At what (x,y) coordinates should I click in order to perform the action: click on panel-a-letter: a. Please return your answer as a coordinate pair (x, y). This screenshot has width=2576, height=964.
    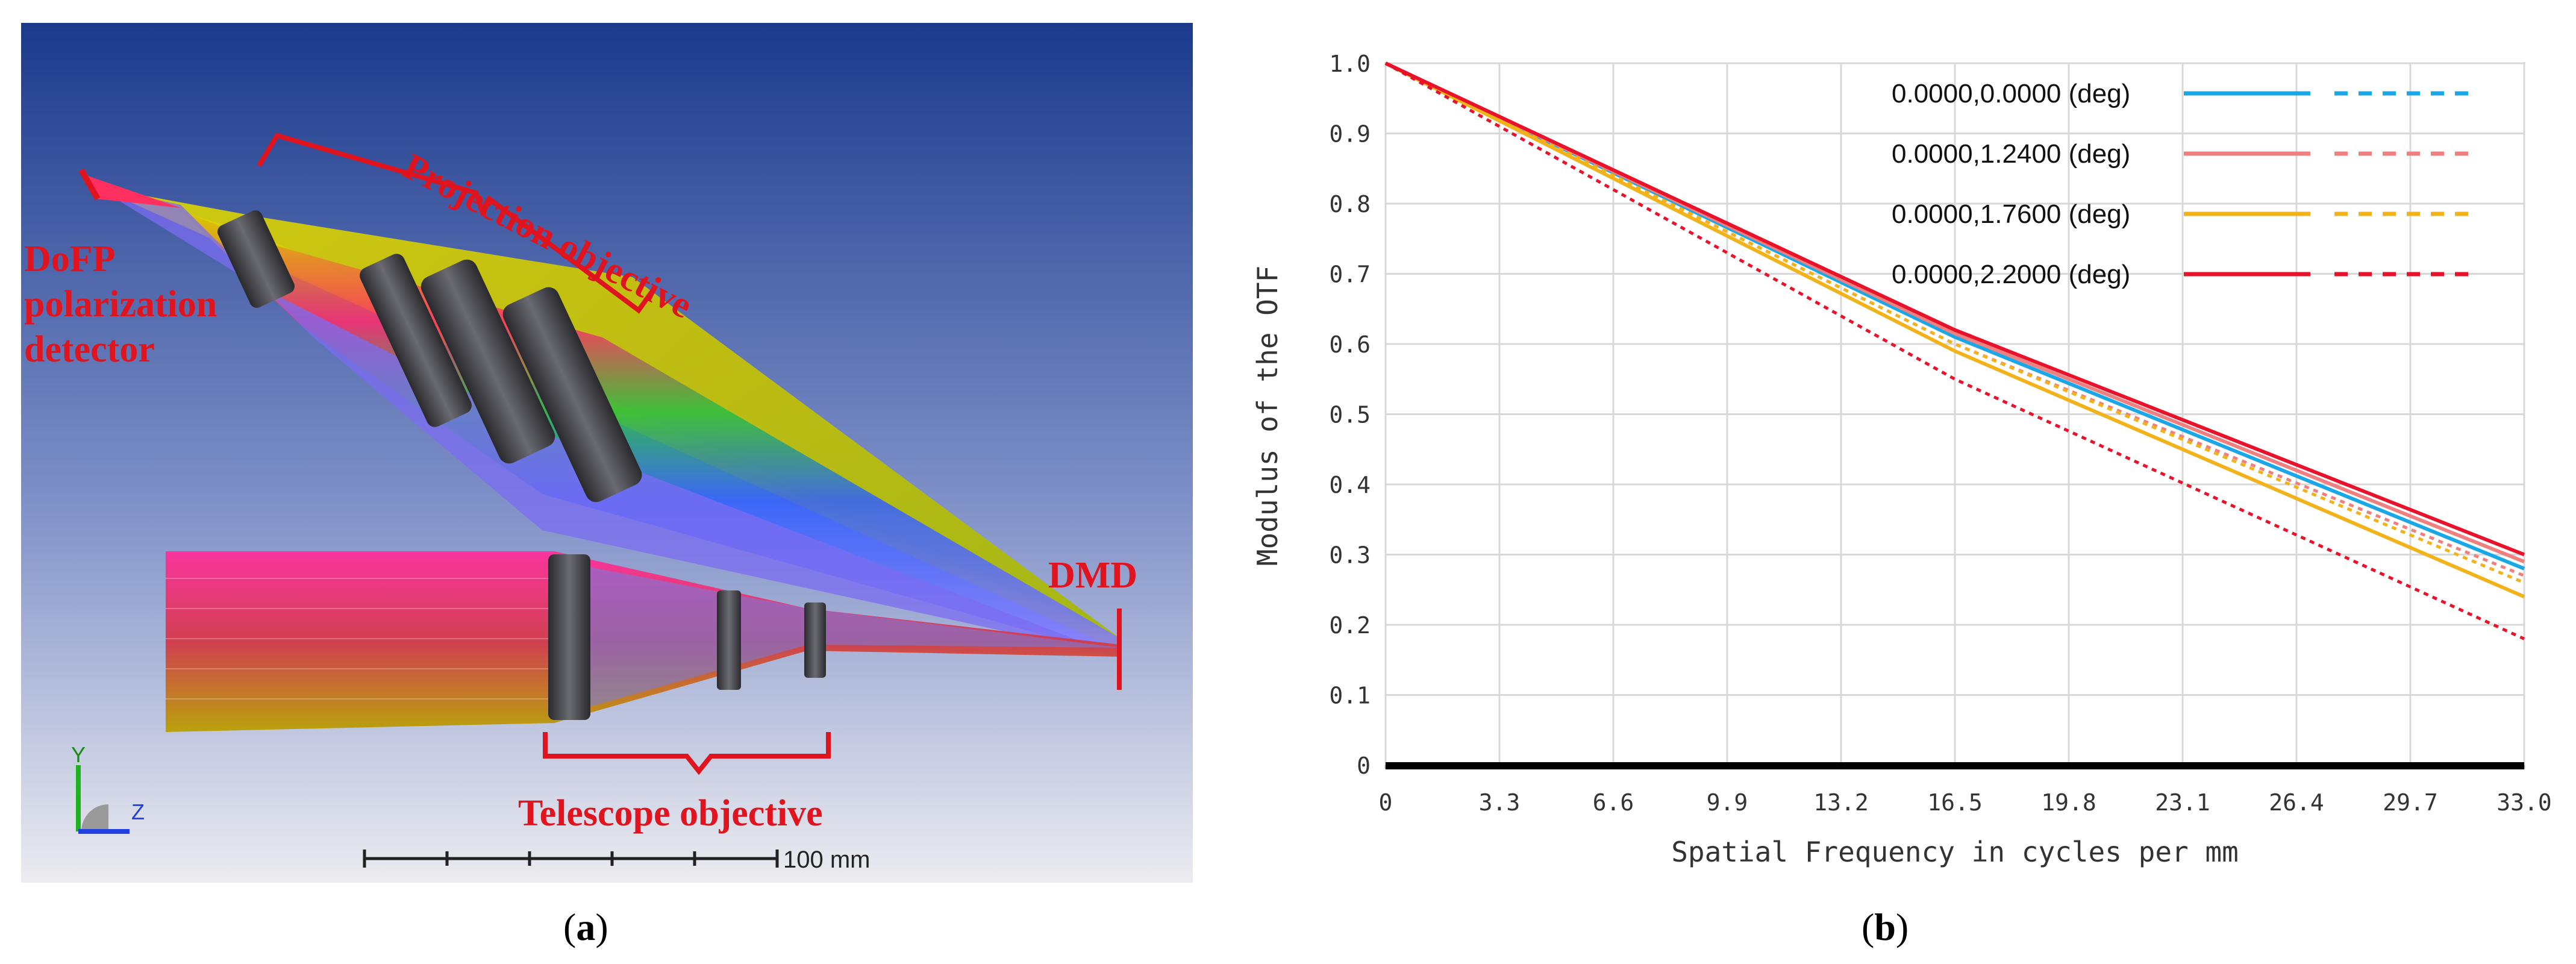
    Looking at the image, I should click on (586, 927).